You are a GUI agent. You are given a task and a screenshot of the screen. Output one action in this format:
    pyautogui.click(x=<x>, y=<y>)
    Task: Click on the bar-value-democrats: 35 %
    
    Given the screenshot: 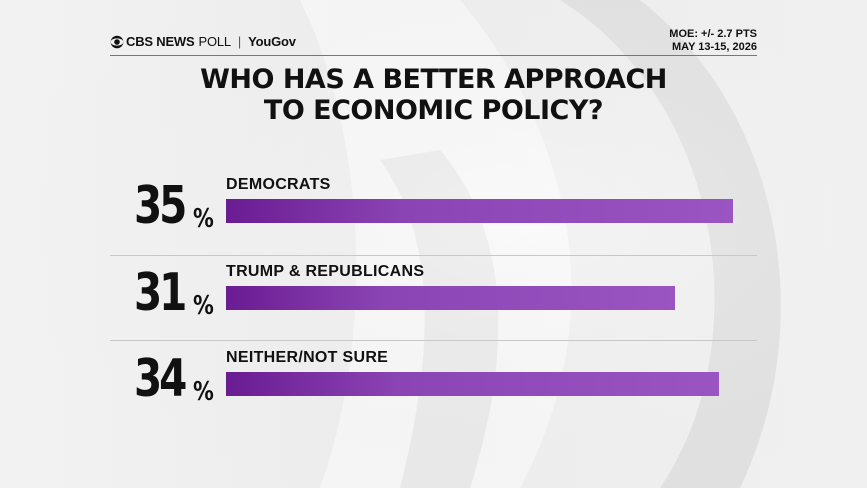 What is the action you would take?
    pyautogui.click(x=176, y=206)
    